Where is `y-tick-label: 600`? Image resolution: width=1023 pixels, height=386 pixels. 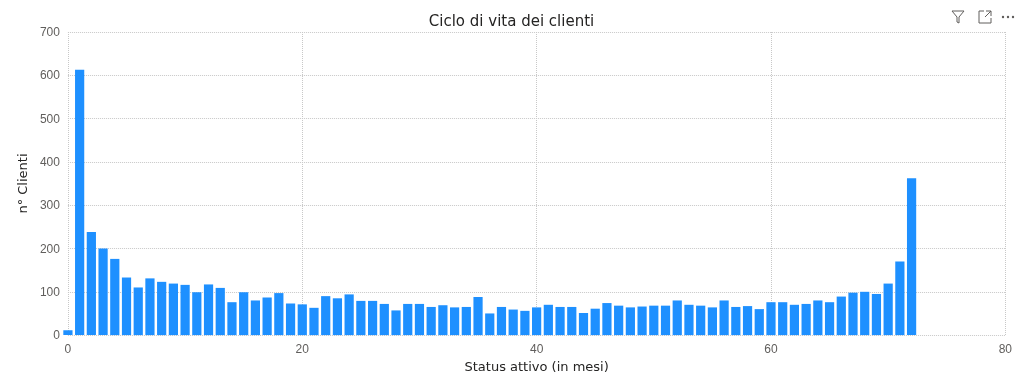
y-tick-label: 600 is located at coordinates (50, 75).